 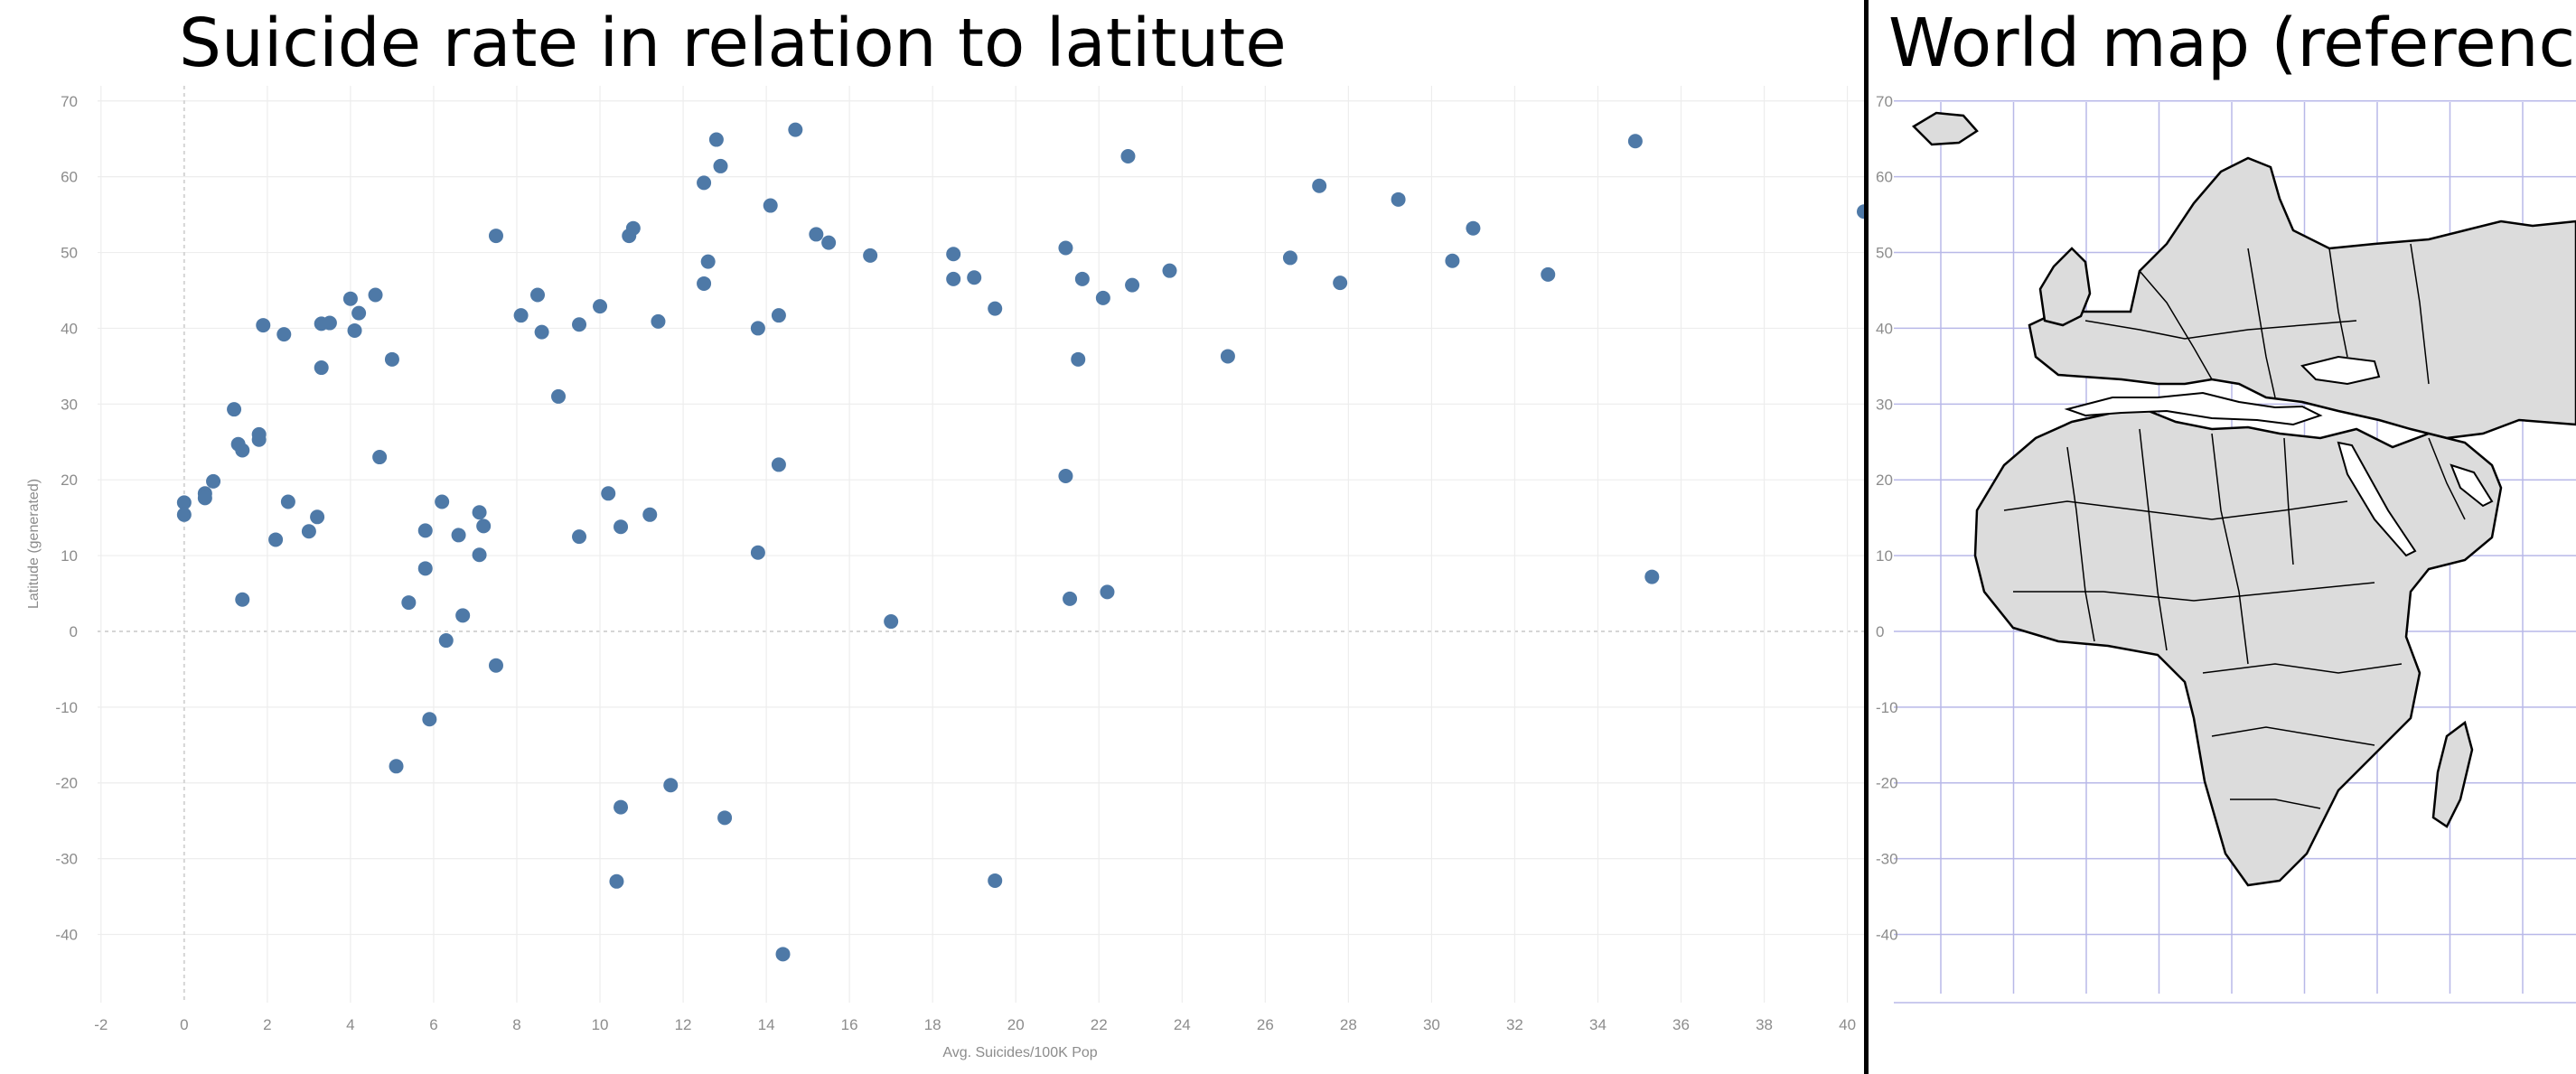 I want to click on y-tick-label: 50, so click(x=69, y=253).